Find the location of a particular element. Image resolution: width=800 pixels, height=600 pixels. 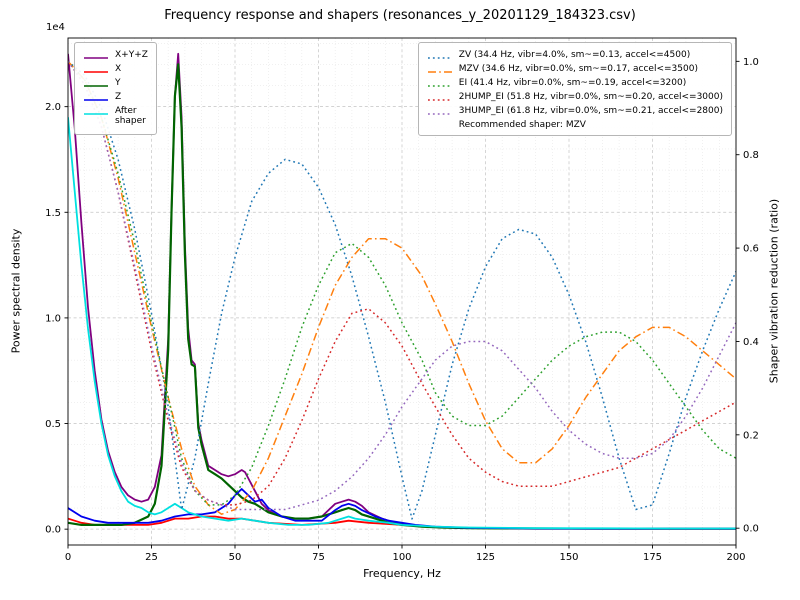

y-axis-offset-label: 1e4 is located at coordinates (55, 27).